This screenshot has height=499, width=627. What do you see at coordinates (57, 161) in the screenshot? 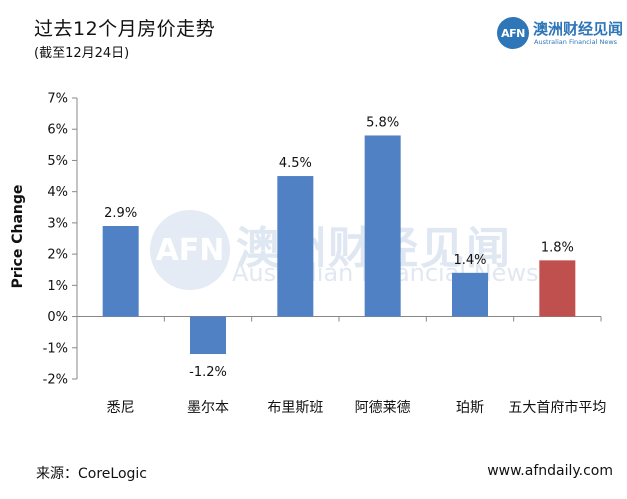
I see `y-tick-label: 5%` at bounding box center [57, 161].